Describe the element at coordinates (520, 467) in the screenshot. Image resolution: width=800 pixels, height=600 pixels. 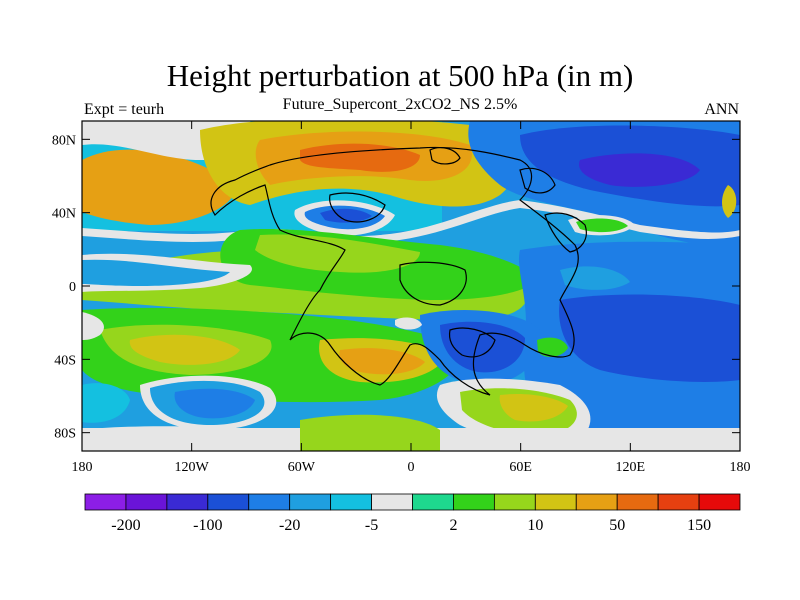
I see `x-tick-label: 60E` at that location.